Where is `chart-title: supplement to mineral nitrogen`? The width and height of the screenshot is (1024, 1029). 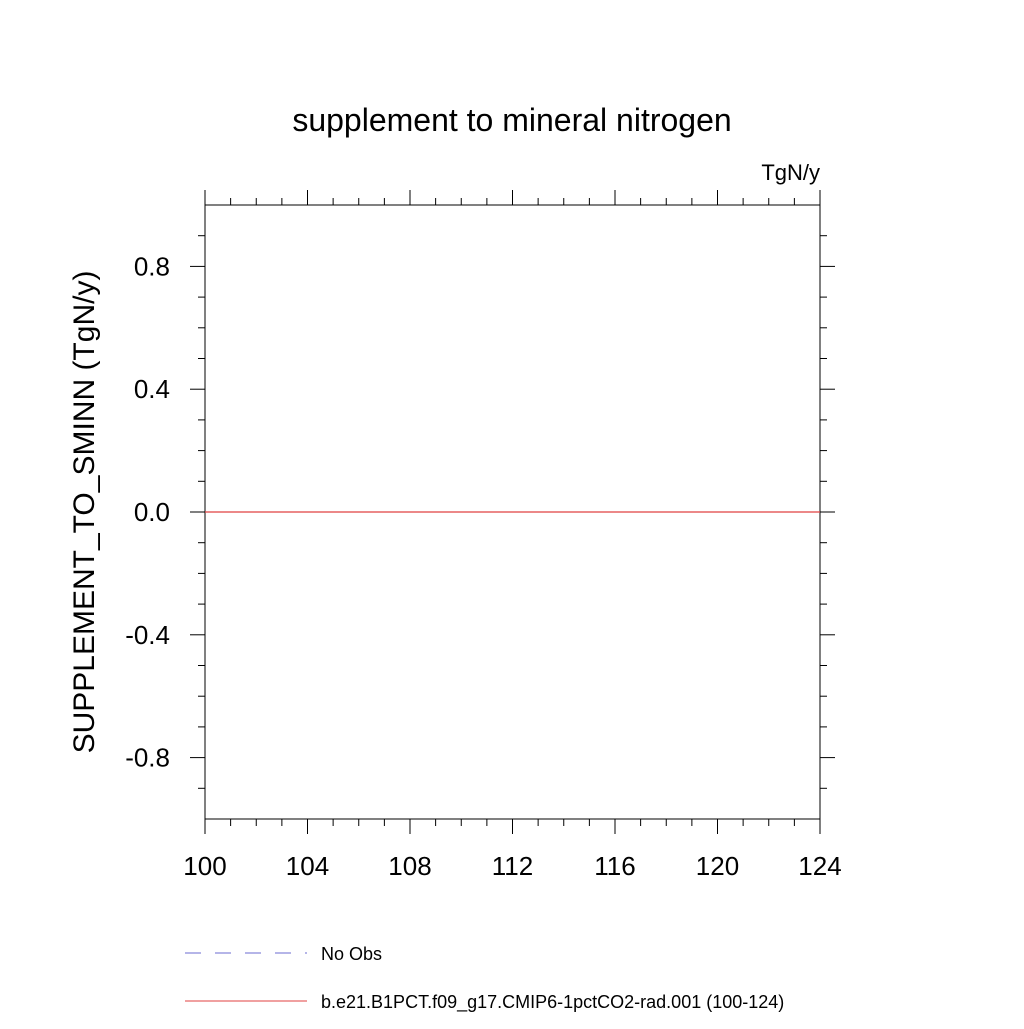 chart-title: supplement to mineral nitrogen is located at coordinates (511, 120).